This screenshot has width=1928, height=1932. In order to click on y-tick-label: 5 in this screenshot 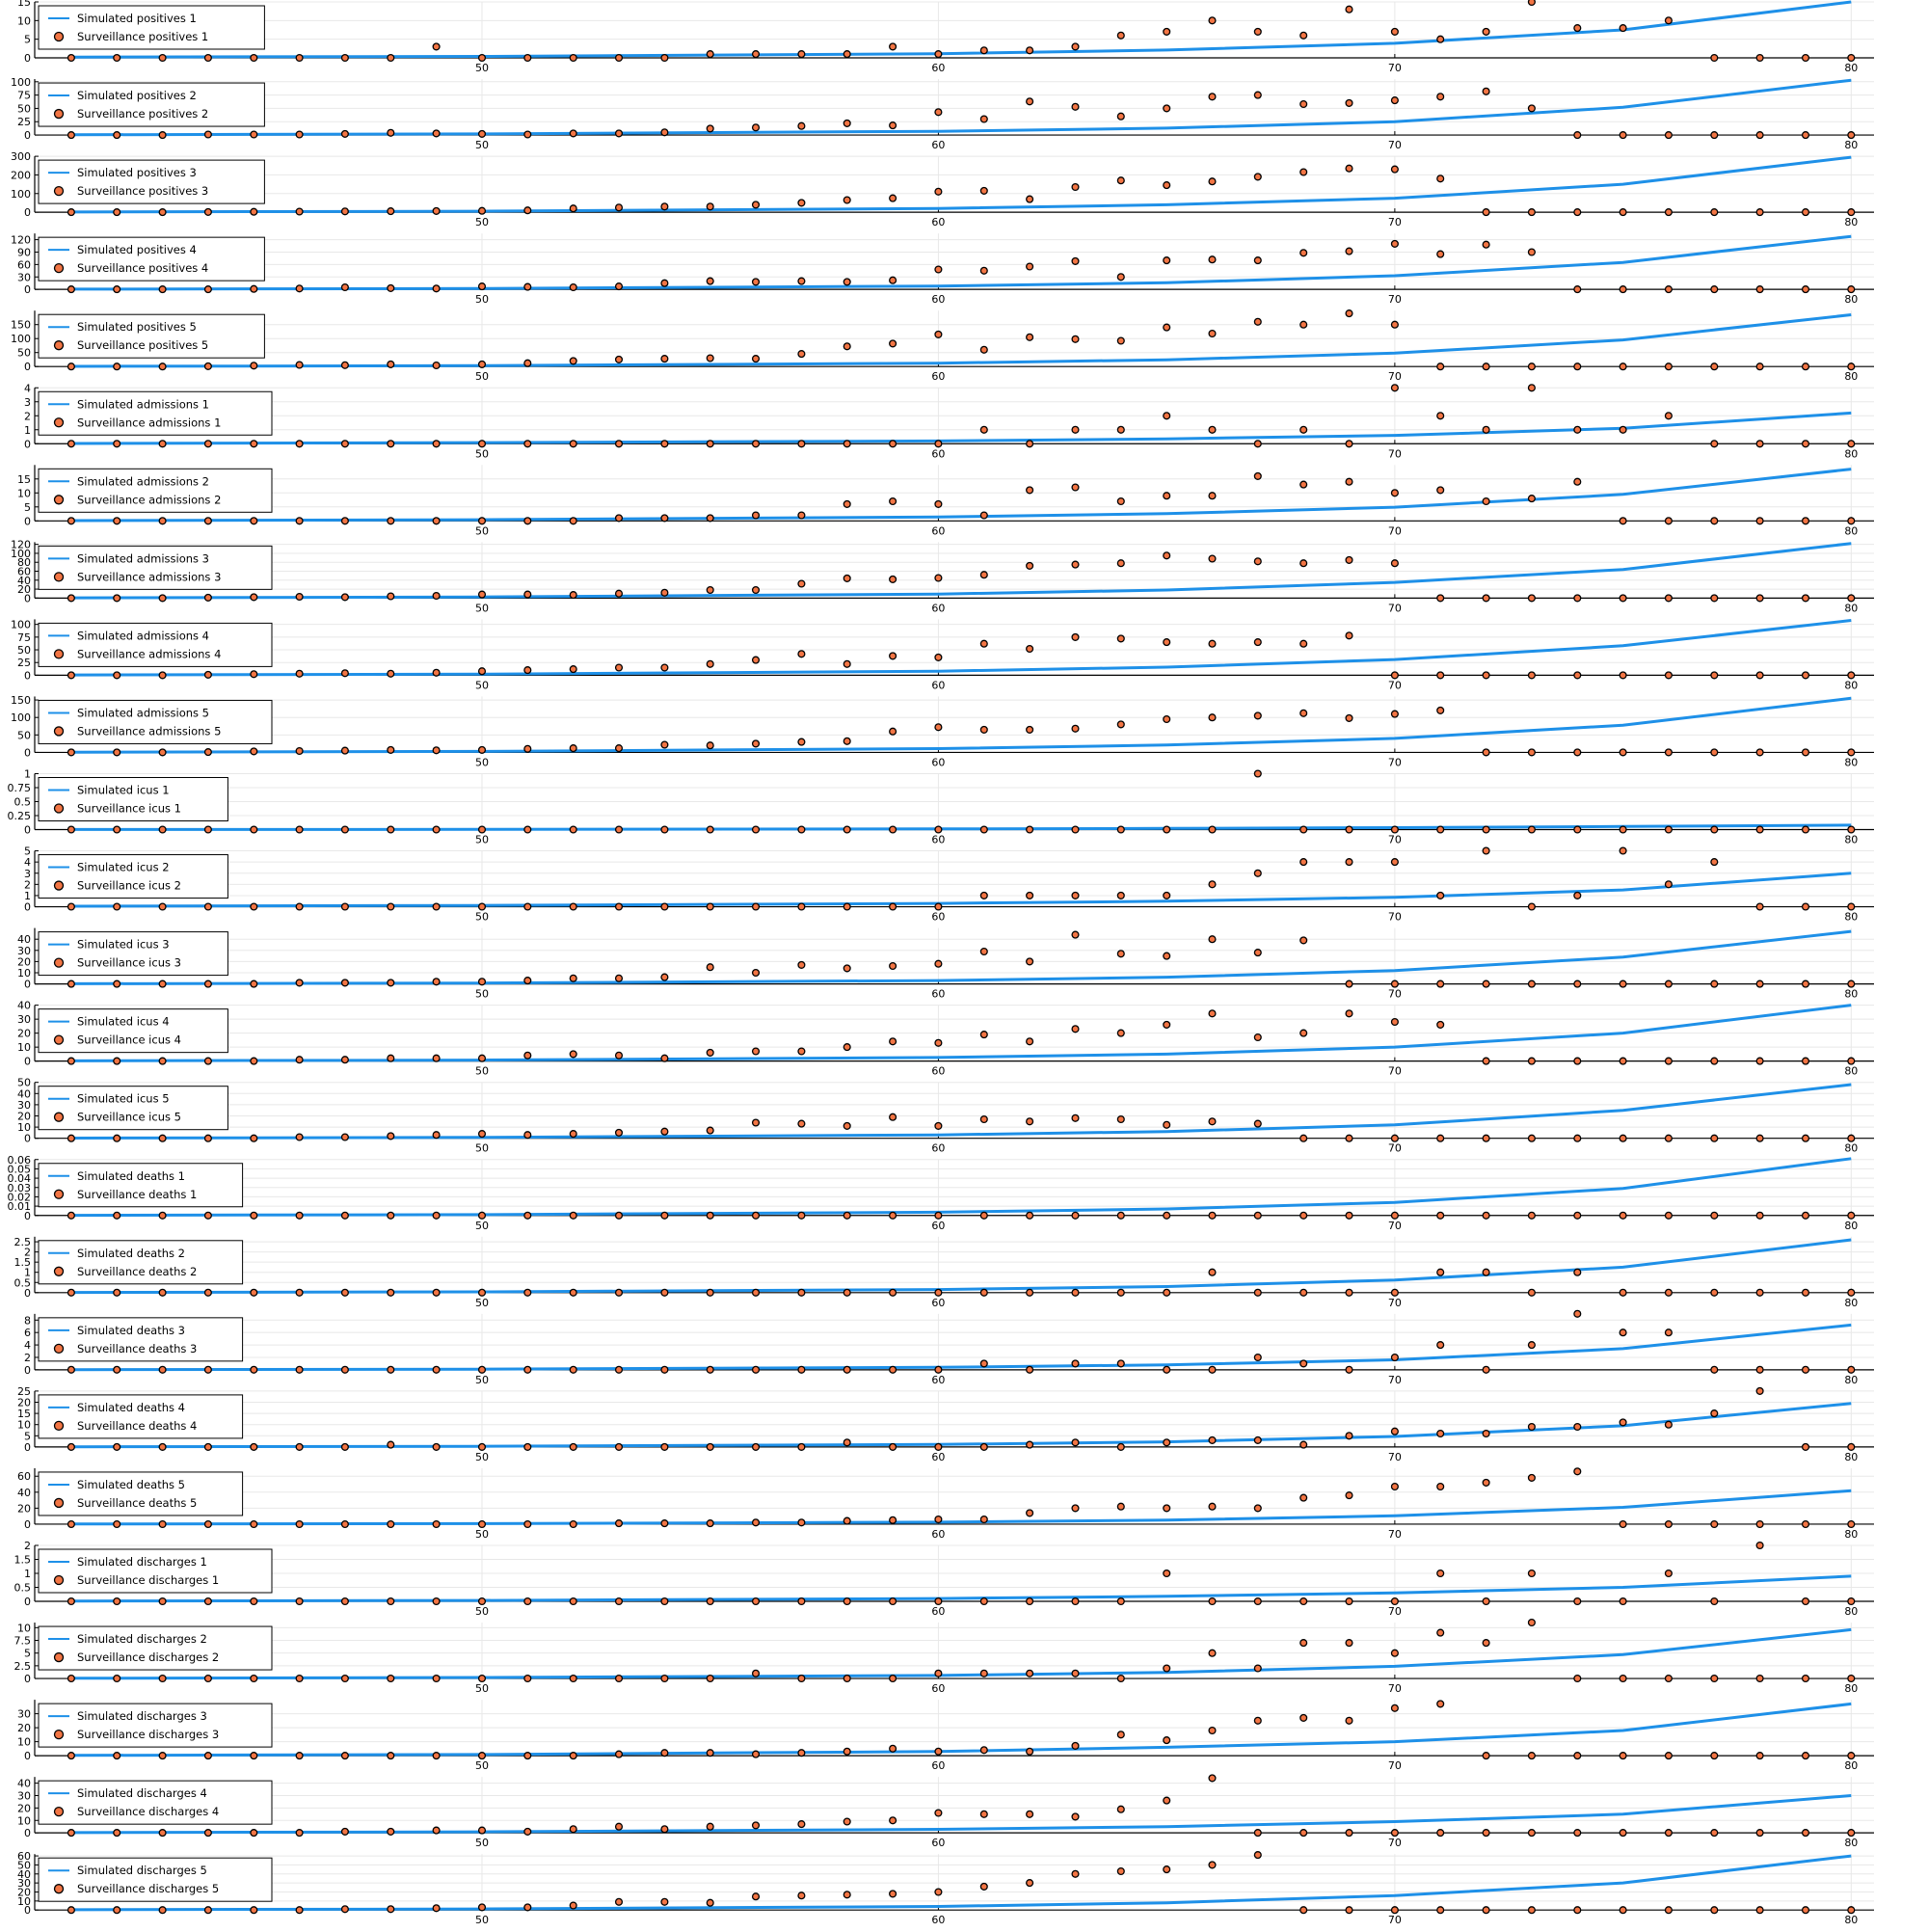, I will do `click(27, 1654)`.